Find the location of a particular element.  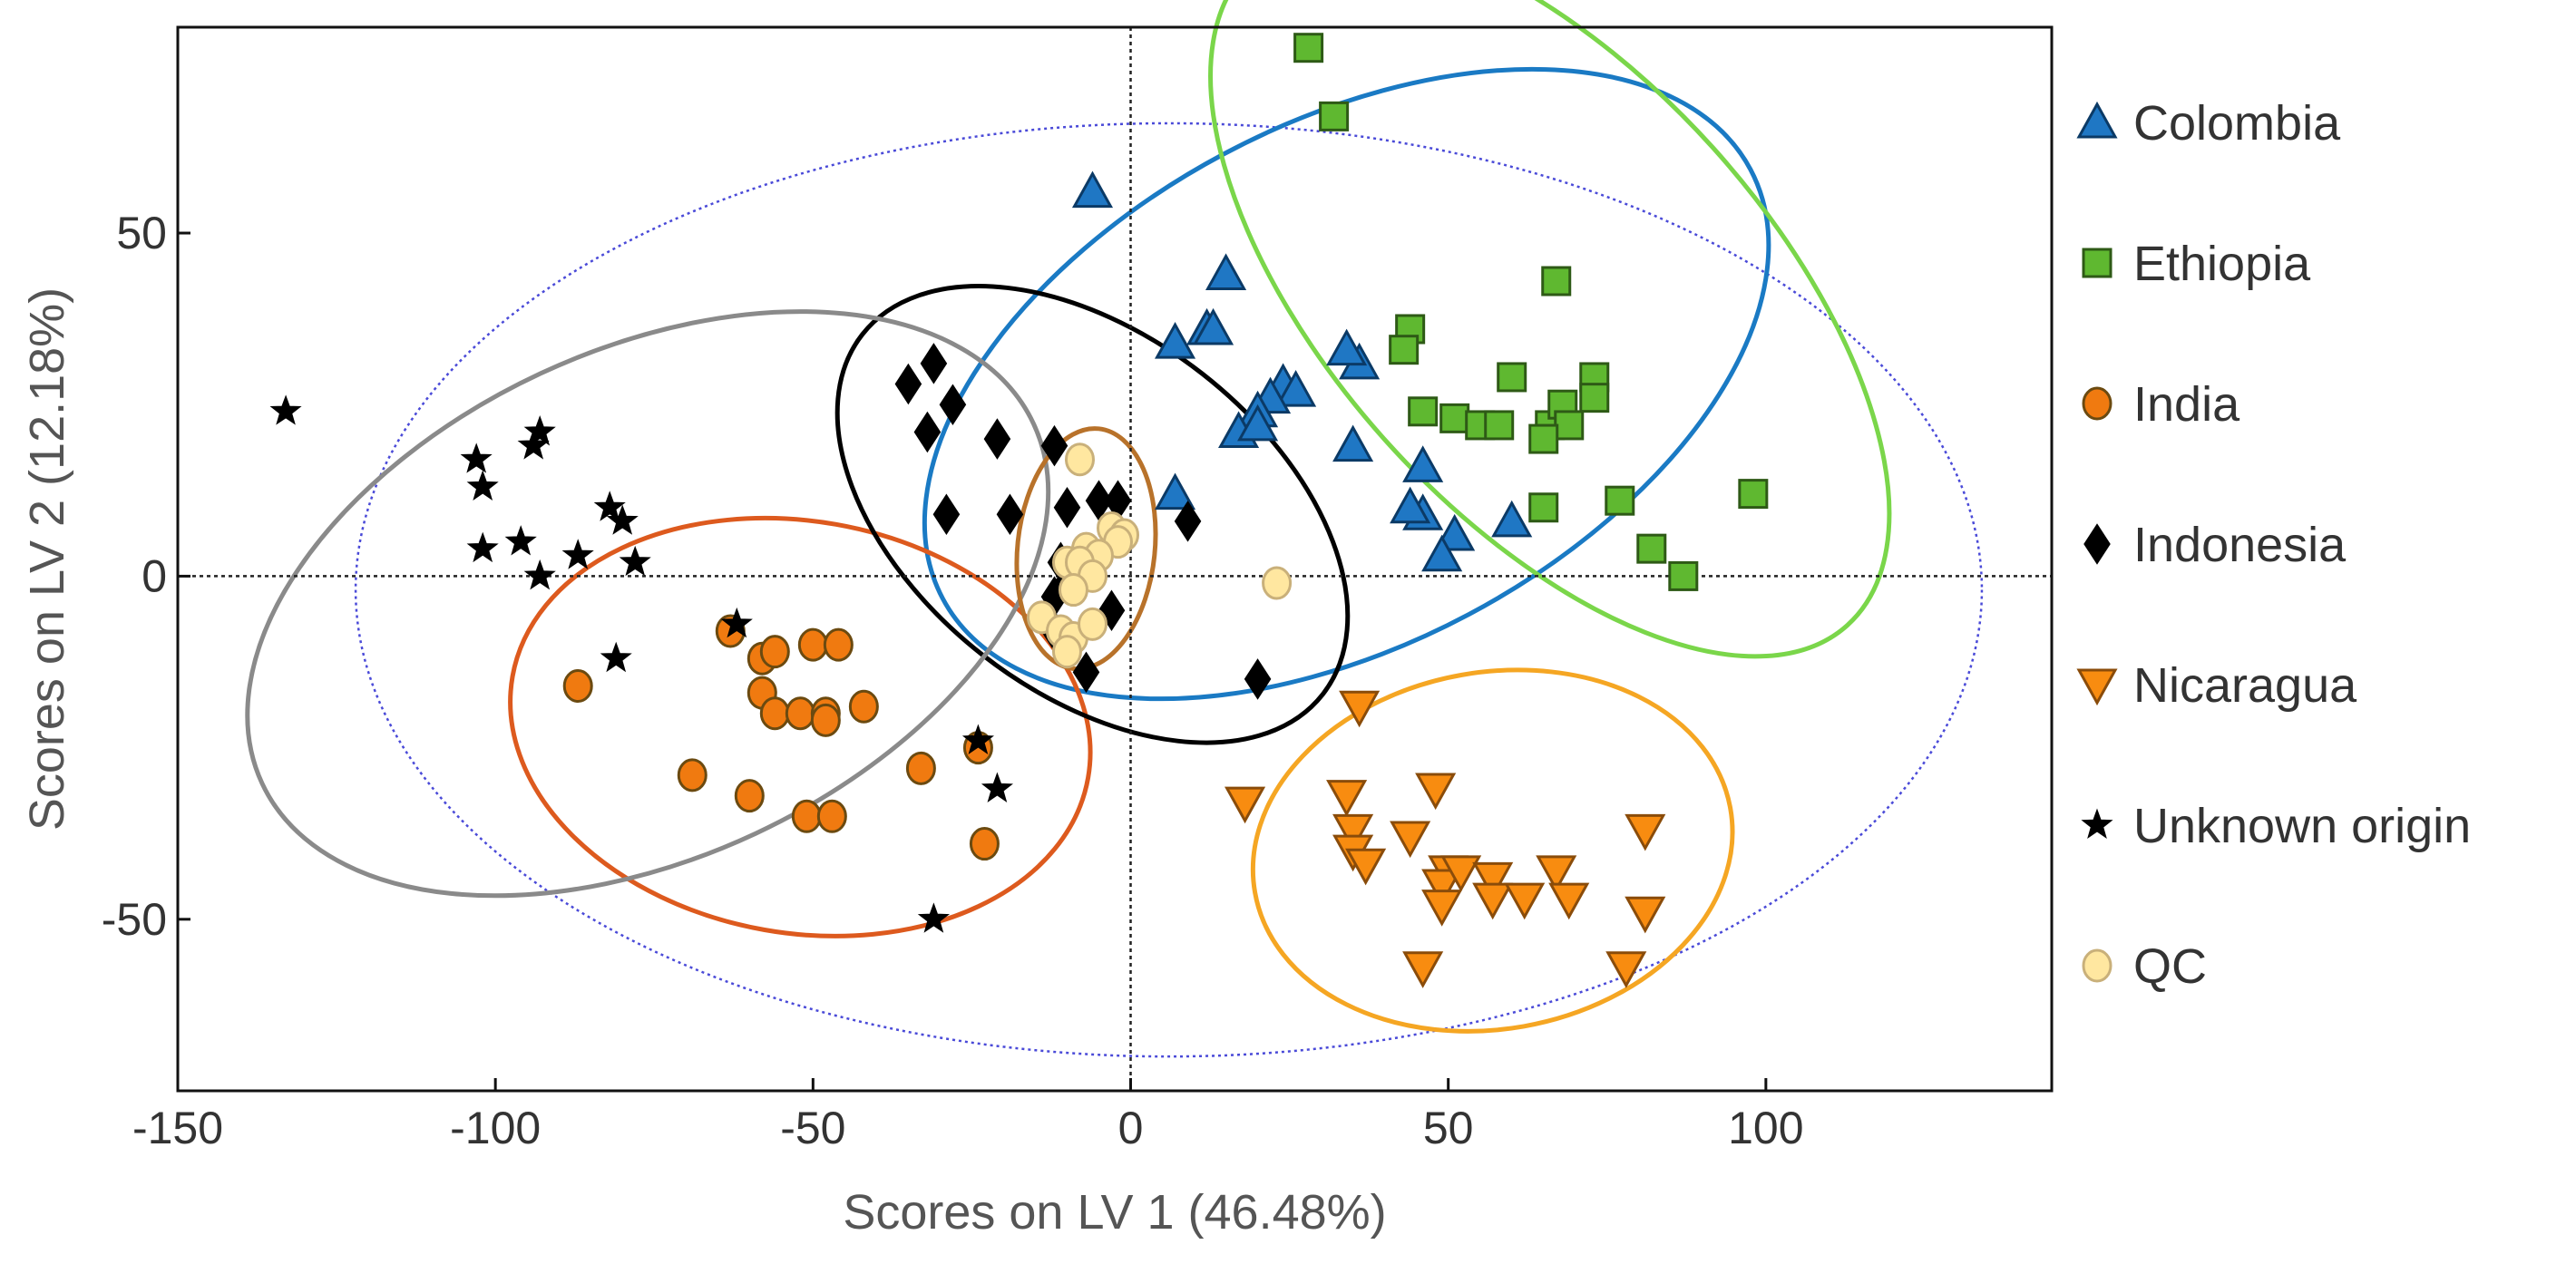

y-axis-label: Scores on LV 2 (12.18%) is located at coordinates (47, 559).